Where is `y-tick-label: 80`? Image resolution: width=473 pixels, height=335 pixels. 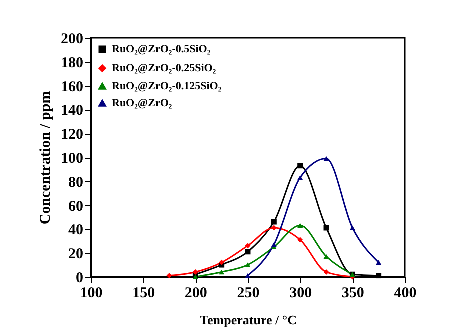
y-tick-label: 80 is located at coordinates (76, 182).